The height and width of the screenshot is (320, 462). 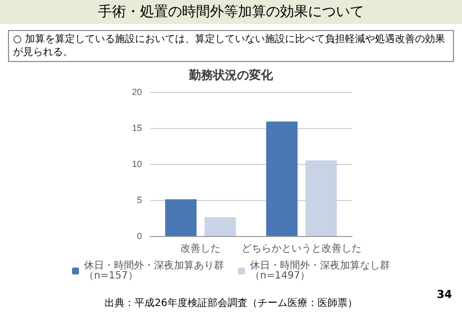 I want to click on text: 手術・処置の時間外等加算の効果について, so click(x=231, y=12).